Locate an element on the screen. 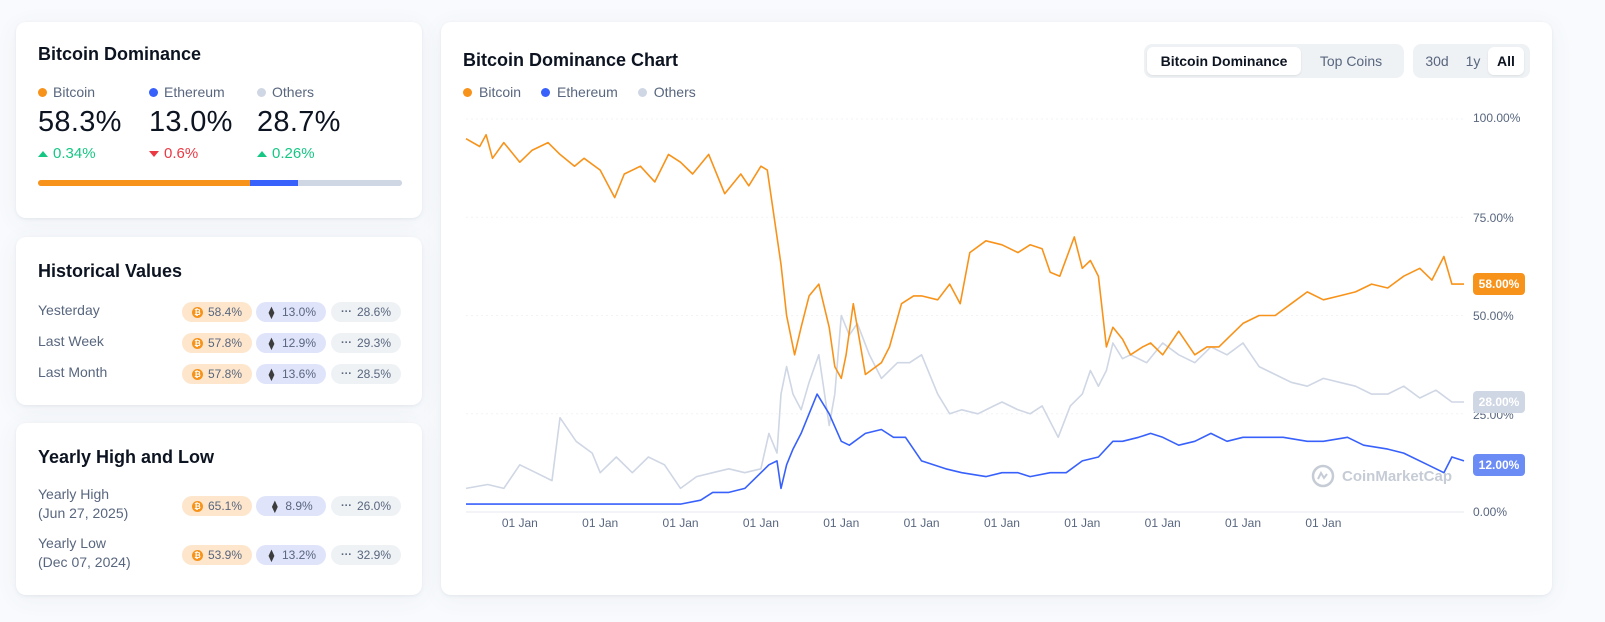  dominance-bitcoin: Bitcoin 58.3% 0.34% is located at coordinates (80, 123).